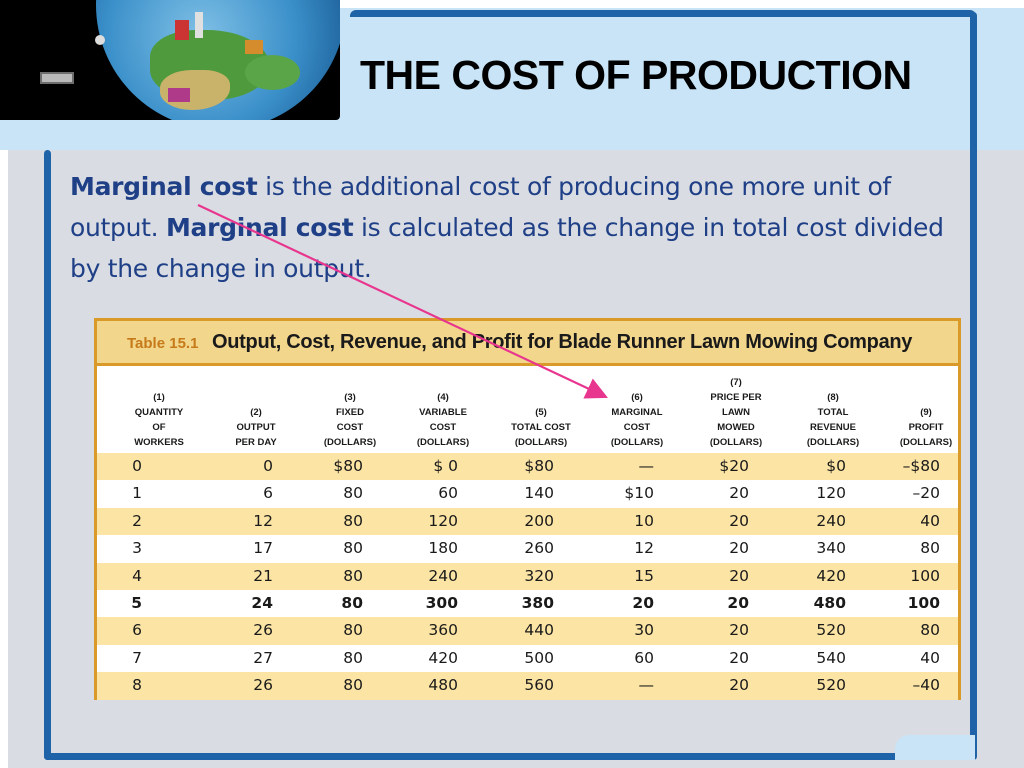 The height and width of the screenshot is (768, 1024). What do you see at coordinates (159, 427) in the screenshot?
I see `column-header-line: OF` at bounding box center [159, 427].